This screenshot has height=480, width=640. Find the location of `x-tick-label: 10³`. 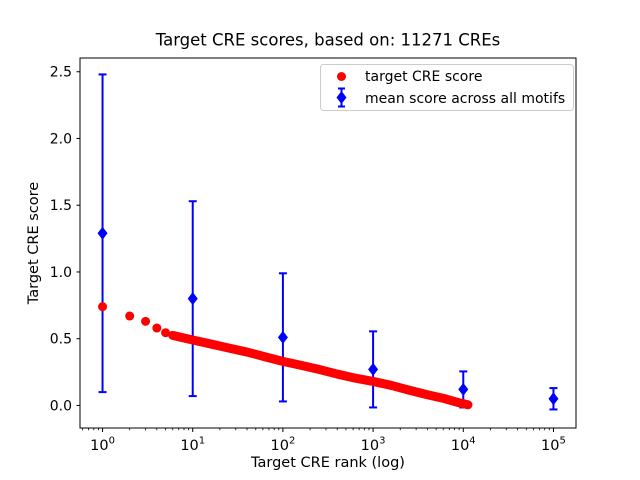

x-tick-label: 10³ is located at coordinates (373, 445).